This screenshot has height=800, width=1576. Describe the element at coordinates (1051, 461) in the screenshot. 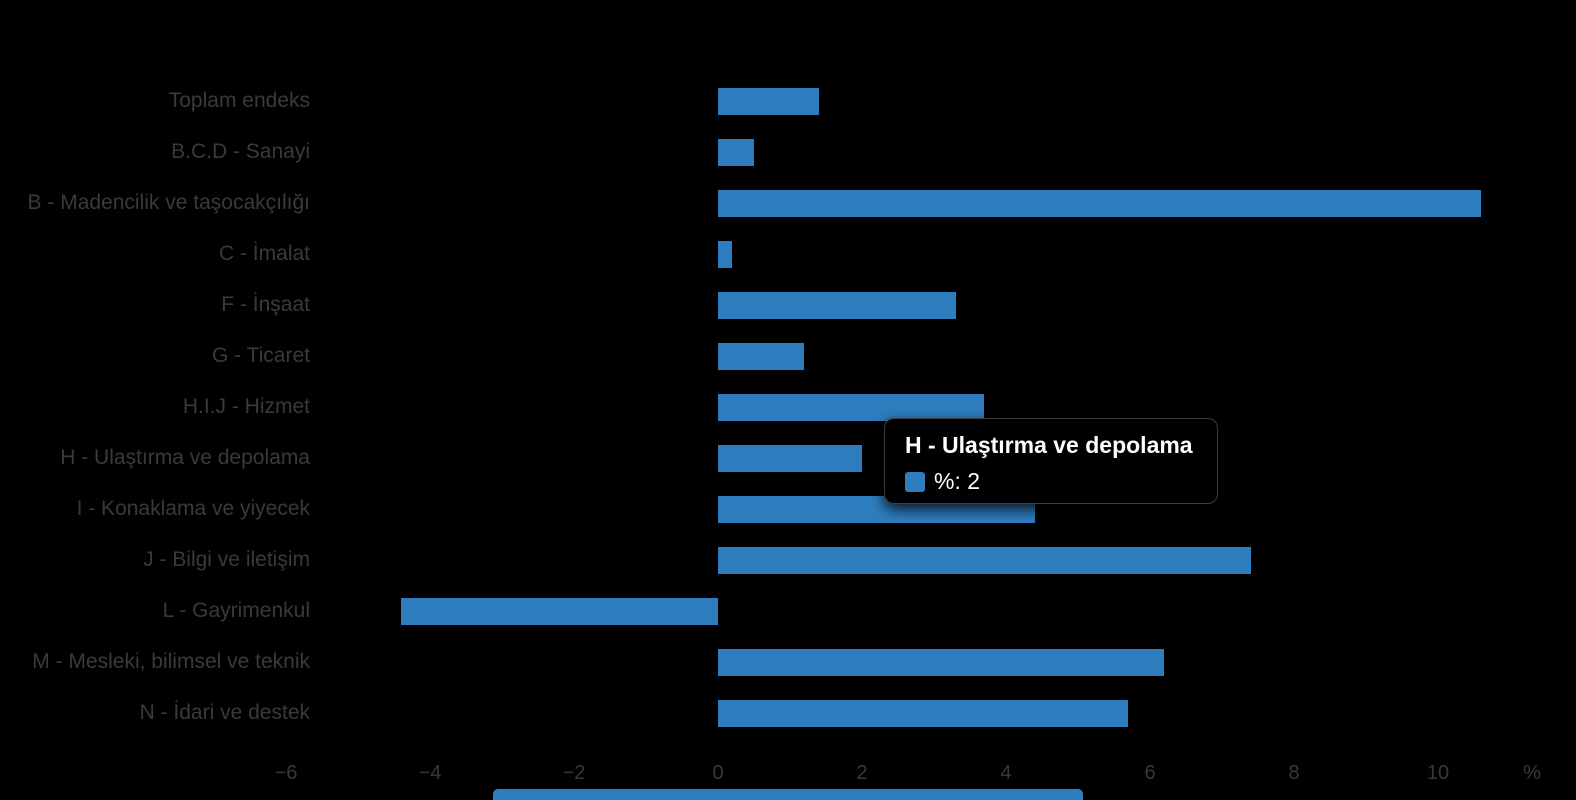

I see `tooltip: H - Ulaştırma ve depolama %: 2` at that location.